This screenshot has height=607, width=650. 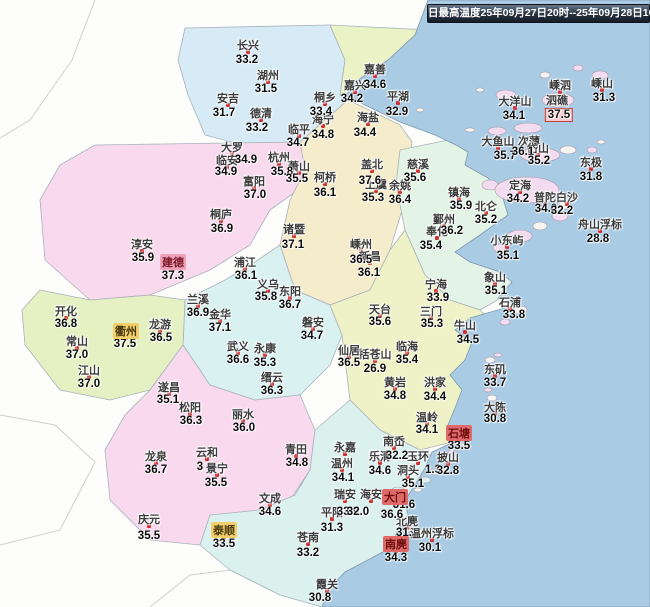 What do you see at coordinates (198, 313) in the screenshot?
I see `station-temp: 36.9` at bounding box center [198, 313].